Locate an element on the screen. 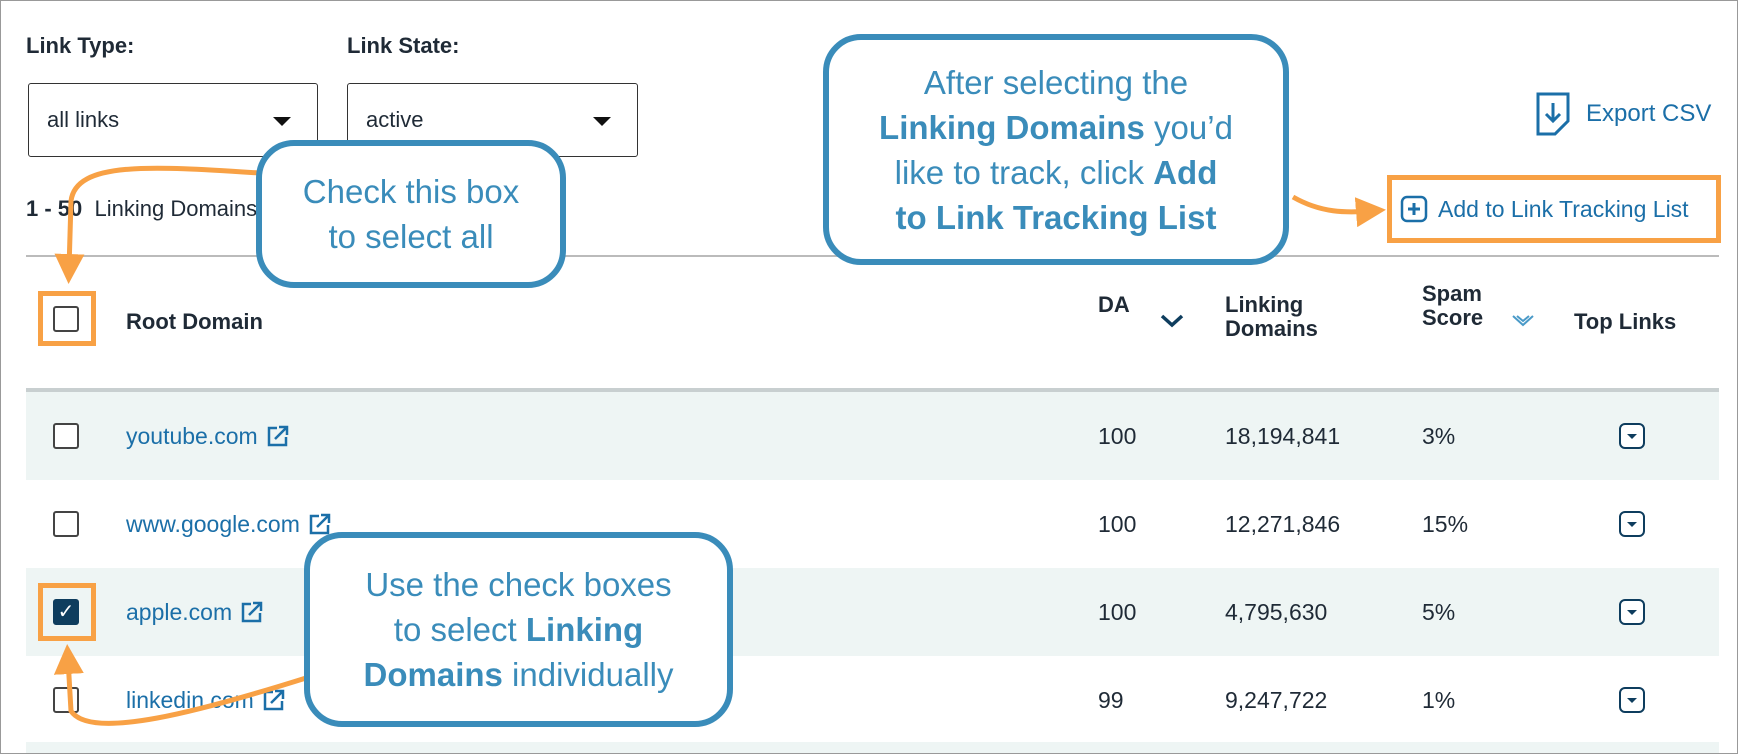  callout-line: Use the check boxes is located at coordinates (518, 584).